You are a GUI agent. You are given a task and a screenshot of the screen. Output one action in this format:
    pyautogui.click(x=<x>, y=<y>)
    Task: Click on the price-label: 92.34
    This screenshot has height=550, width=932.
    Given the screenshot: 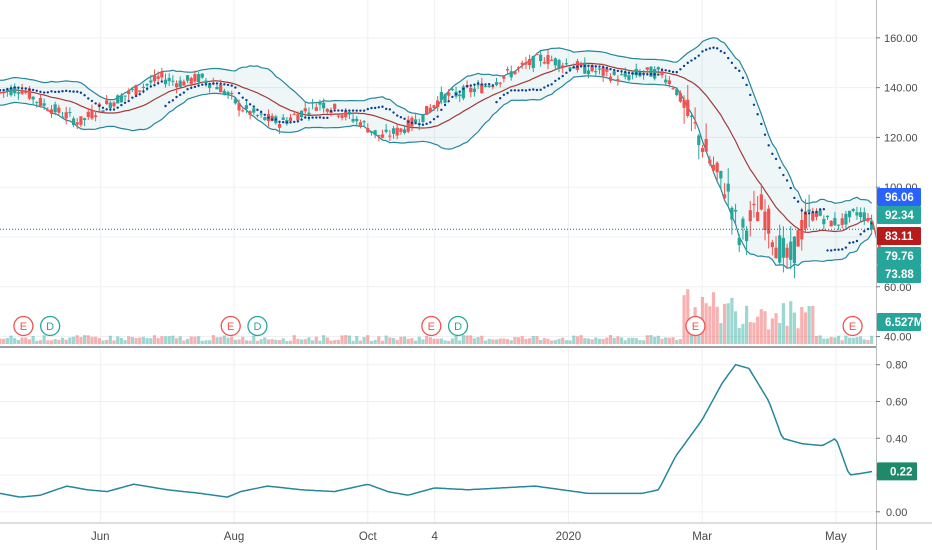 What is the action you would take?
    pyautogui.click(x=899, y=215)
    